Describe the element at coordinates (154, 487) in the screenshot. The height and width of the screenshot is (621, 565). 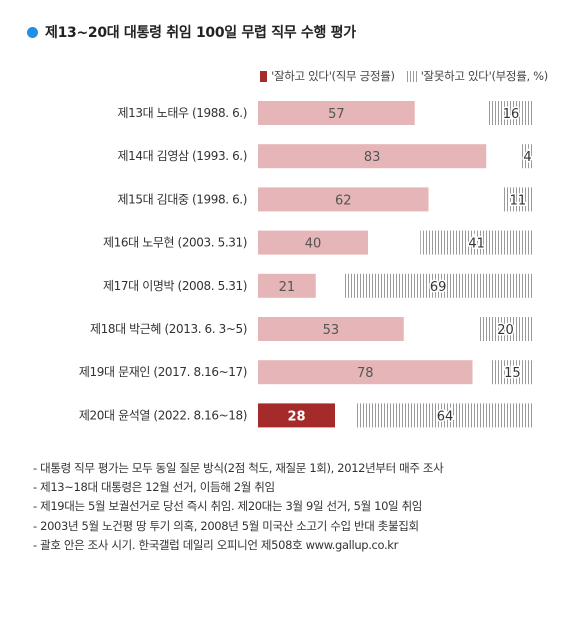
I see `footnote: - 제13~18대 대통령은 12월 선거, 이듬해 2월 취임` at that location.